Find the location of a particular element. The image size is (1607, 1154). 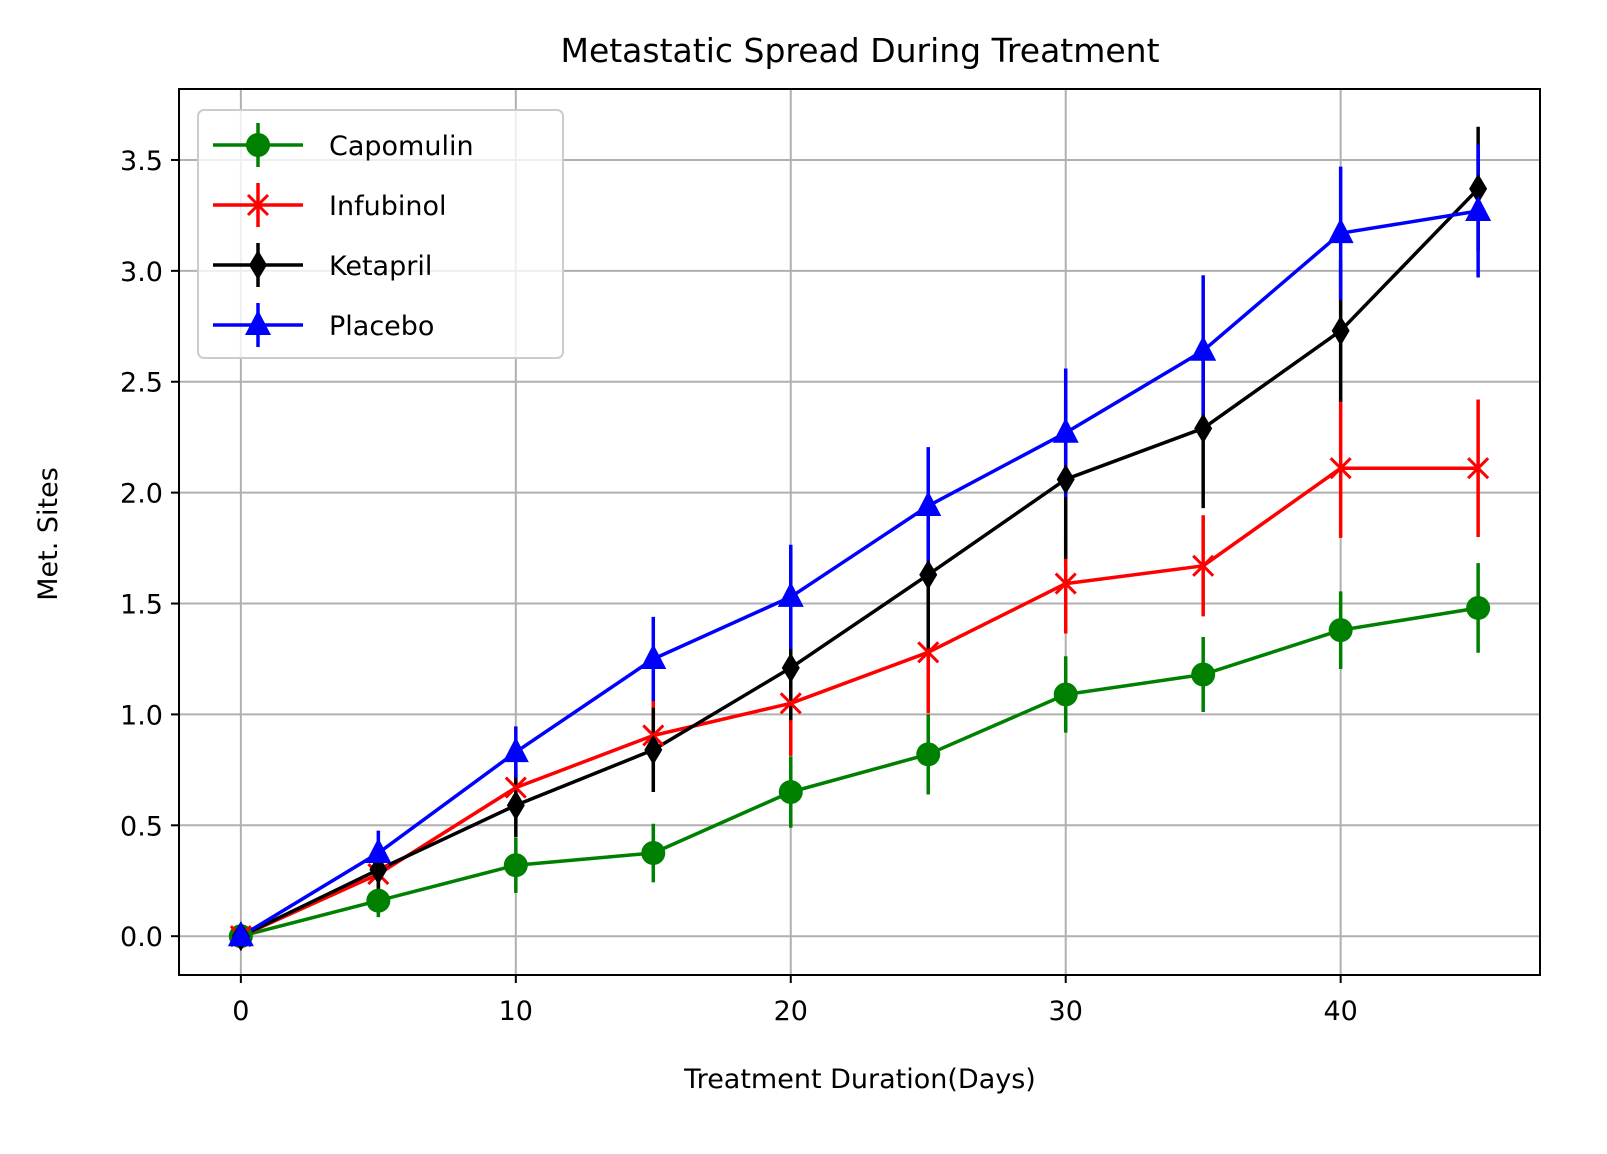

y-tick-label: 2.0 is located at coordinates (141, 494).